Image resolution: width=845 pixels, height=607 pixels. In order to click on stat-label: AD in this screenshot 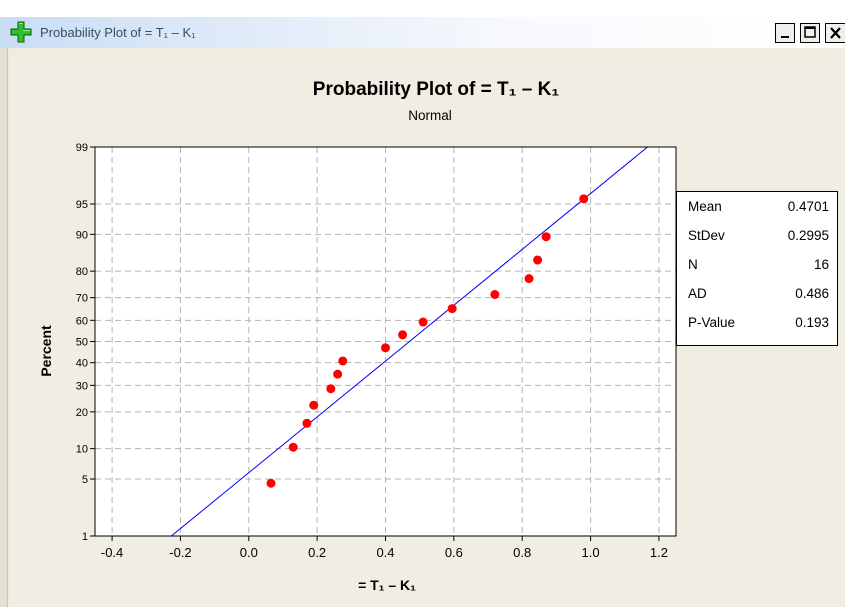, I will do `click(697, 293)`.